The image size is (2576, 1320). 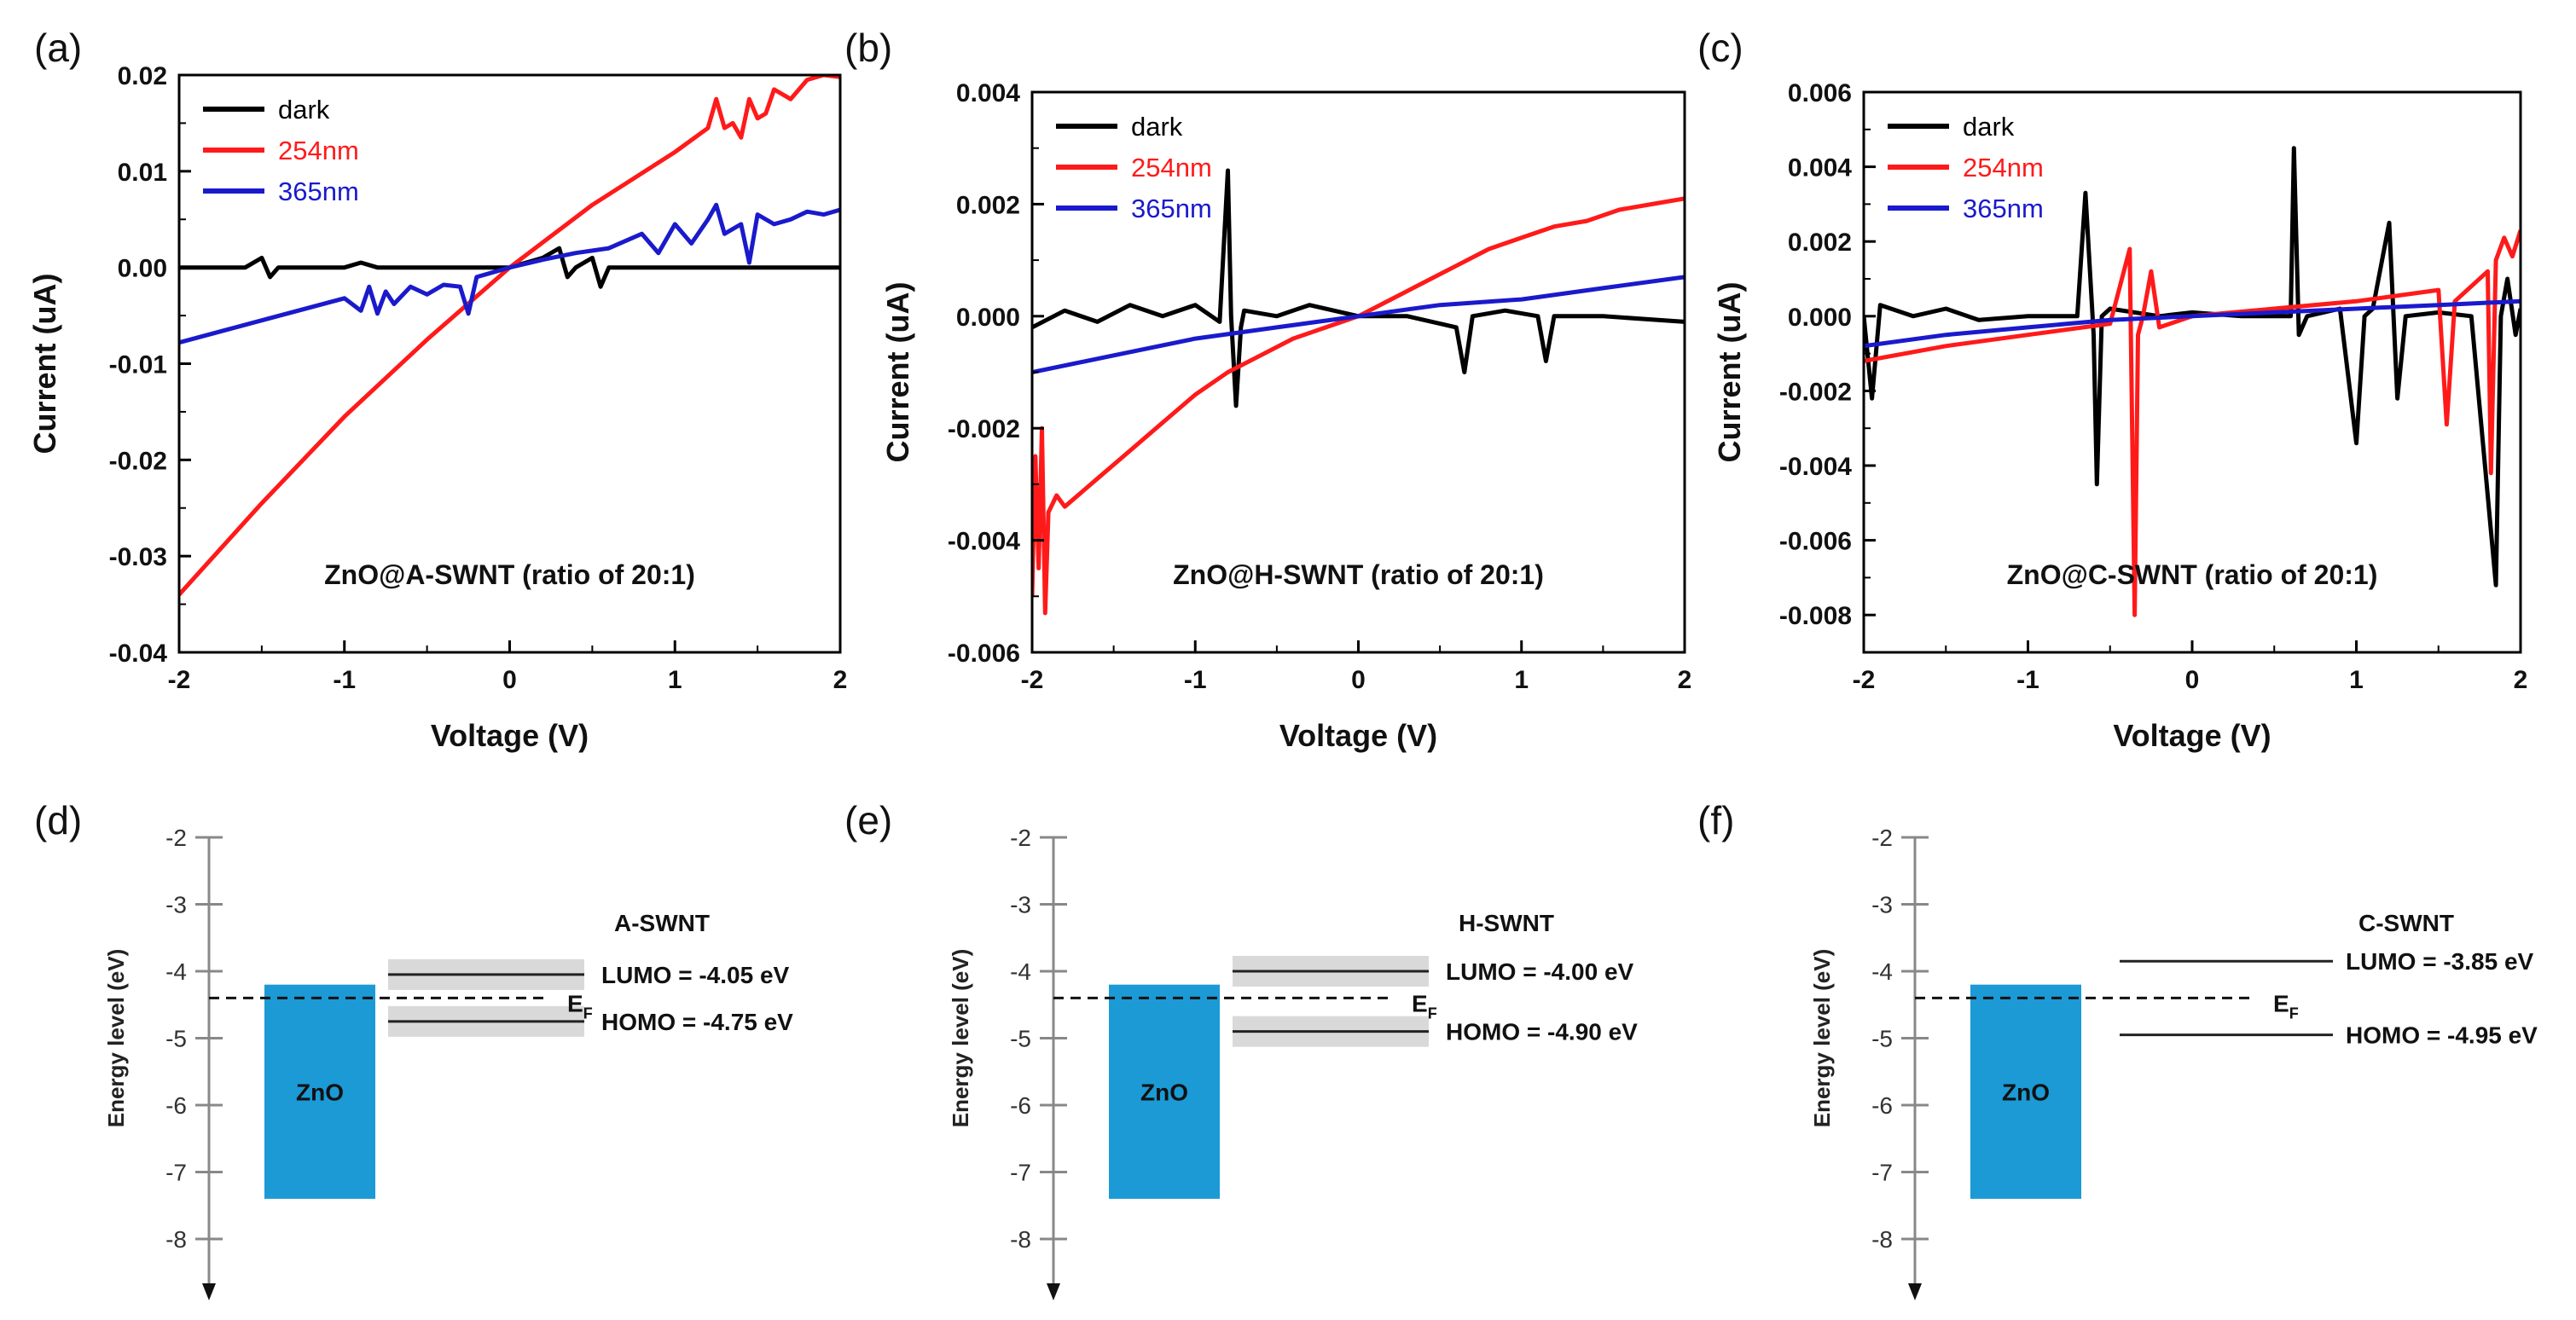 I want to click on homo-label: HOMO = -4.95 eV, so click(x=2442, y=1035).